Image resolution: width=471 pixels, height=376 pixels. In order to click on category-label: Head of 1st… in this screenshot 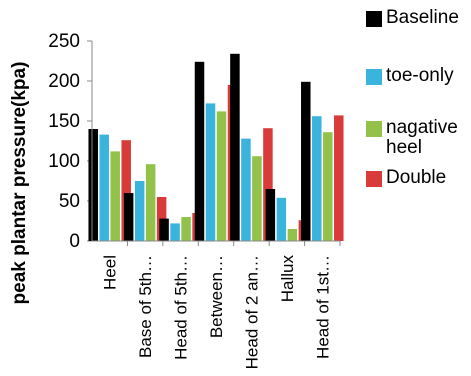, I will do `click(322, 307)`.